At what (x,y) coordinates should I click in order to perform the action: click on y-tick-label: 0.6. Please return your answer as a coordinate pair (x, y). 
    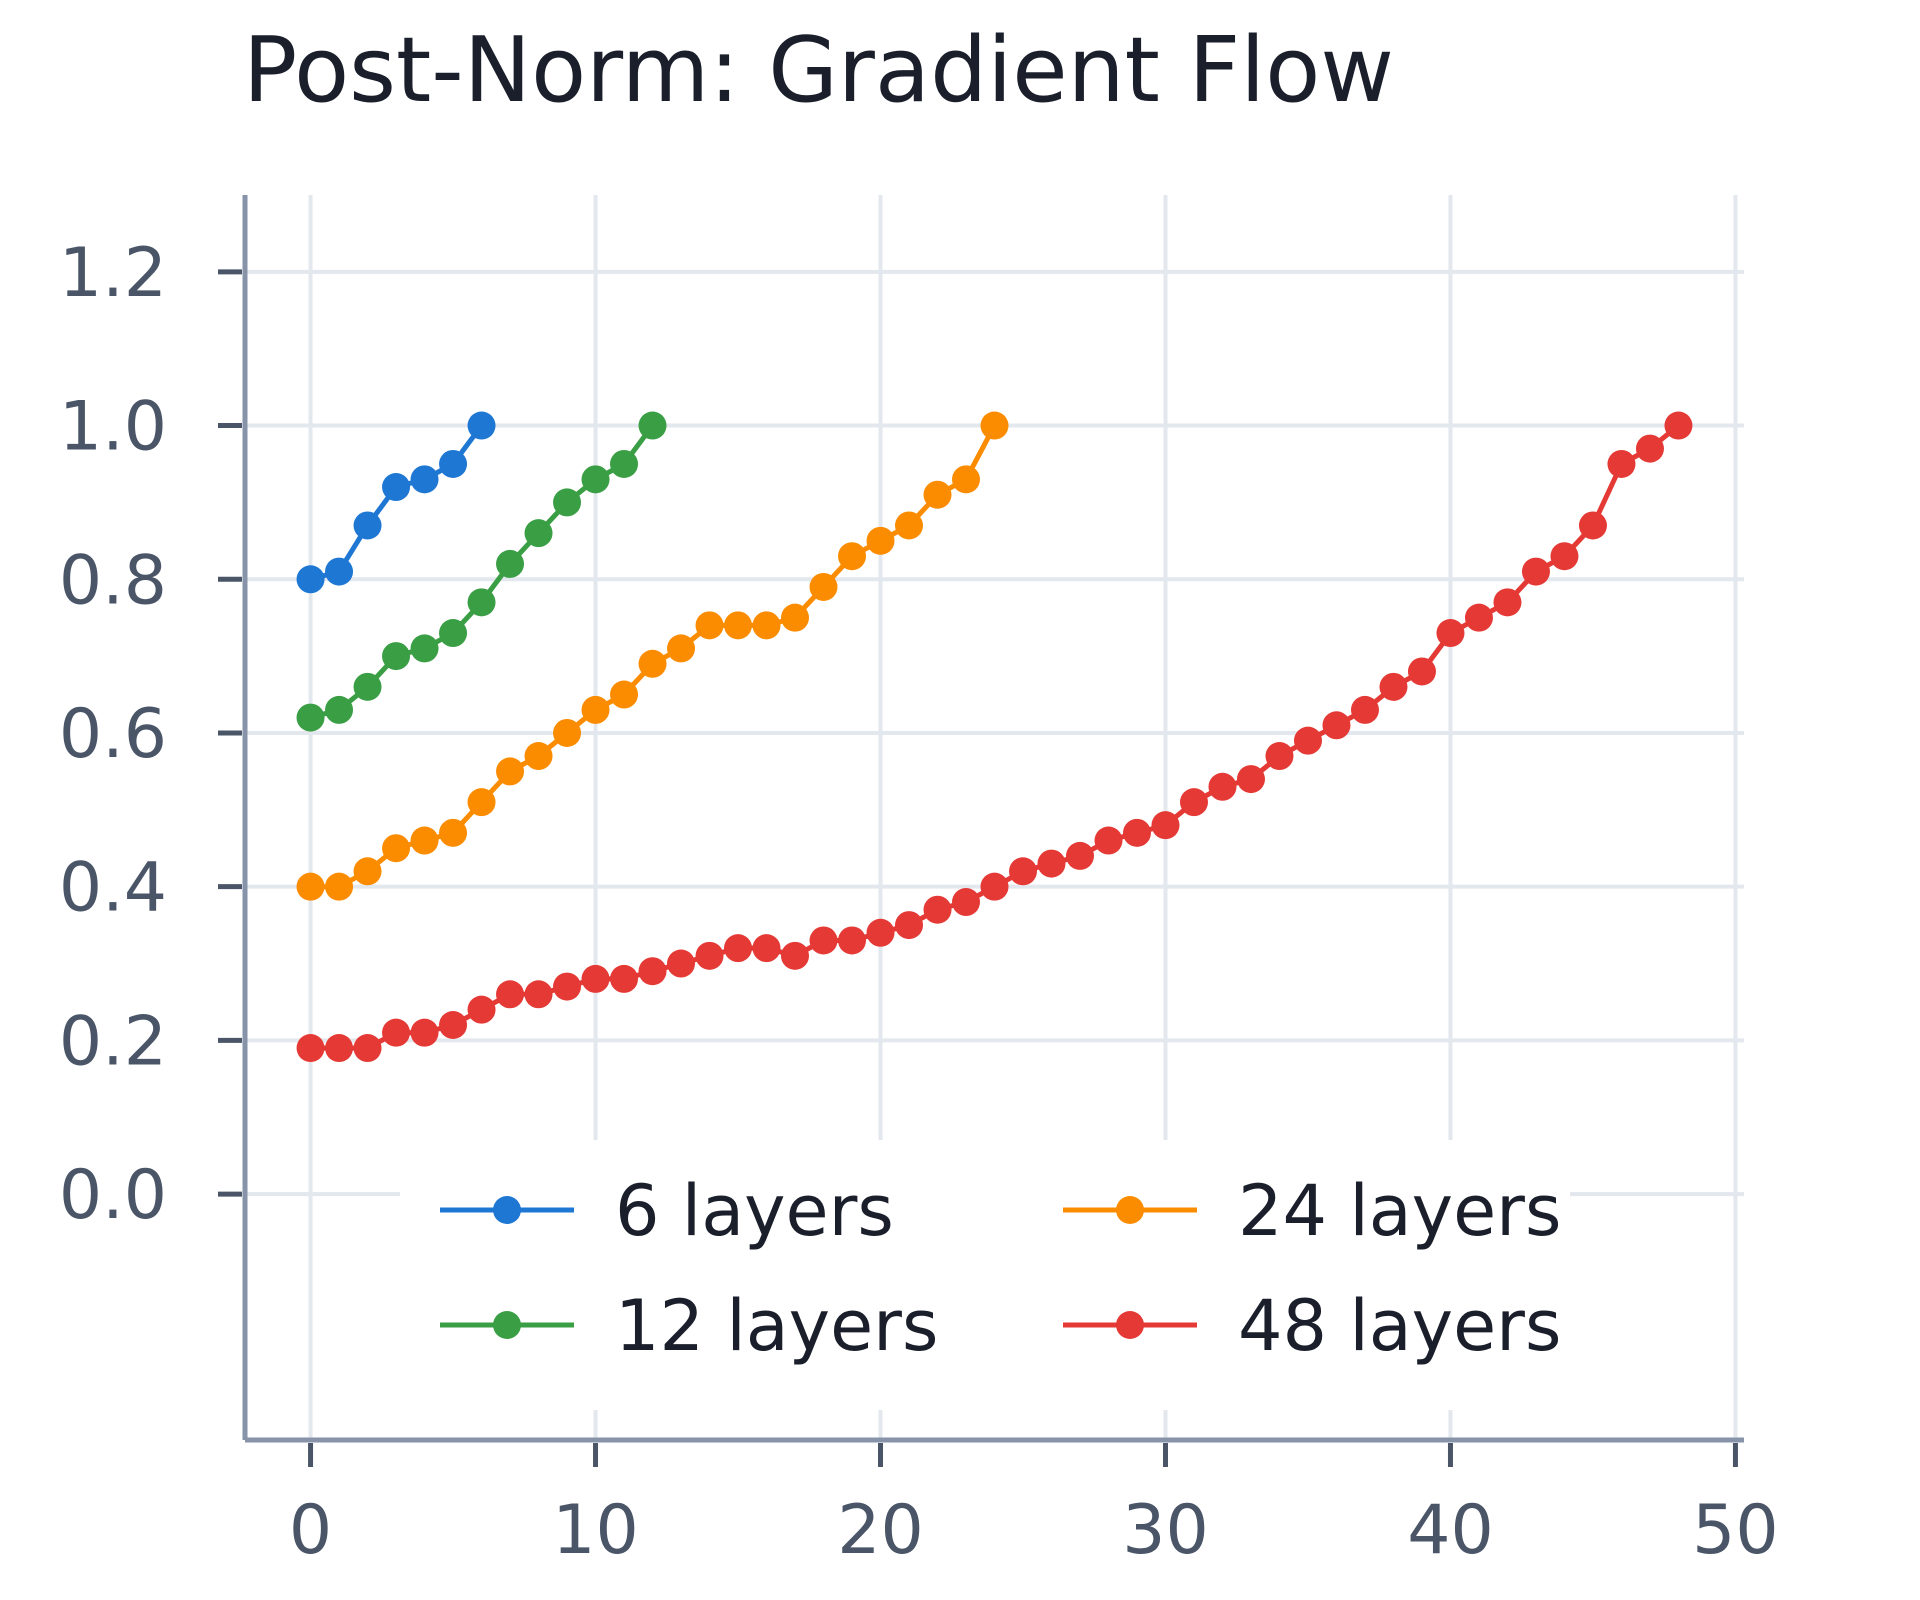
    Looking at the image, I should click on (113, 734).